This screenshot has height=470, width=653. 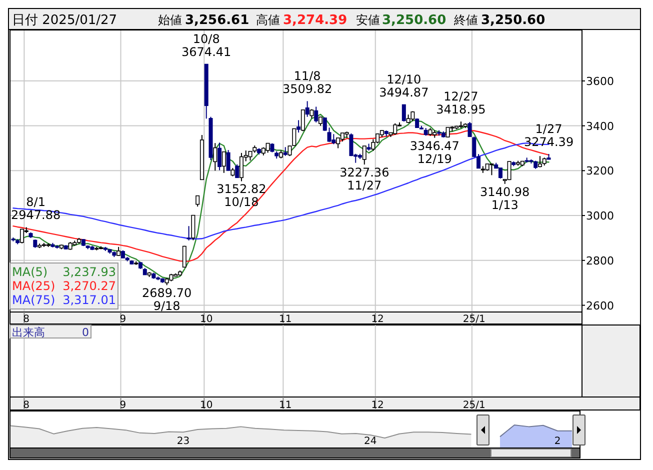 What do you see at coordinates (285, 319) in the screenshot?
I see `x-tick-label: 11` at bounding box center [285, 319].